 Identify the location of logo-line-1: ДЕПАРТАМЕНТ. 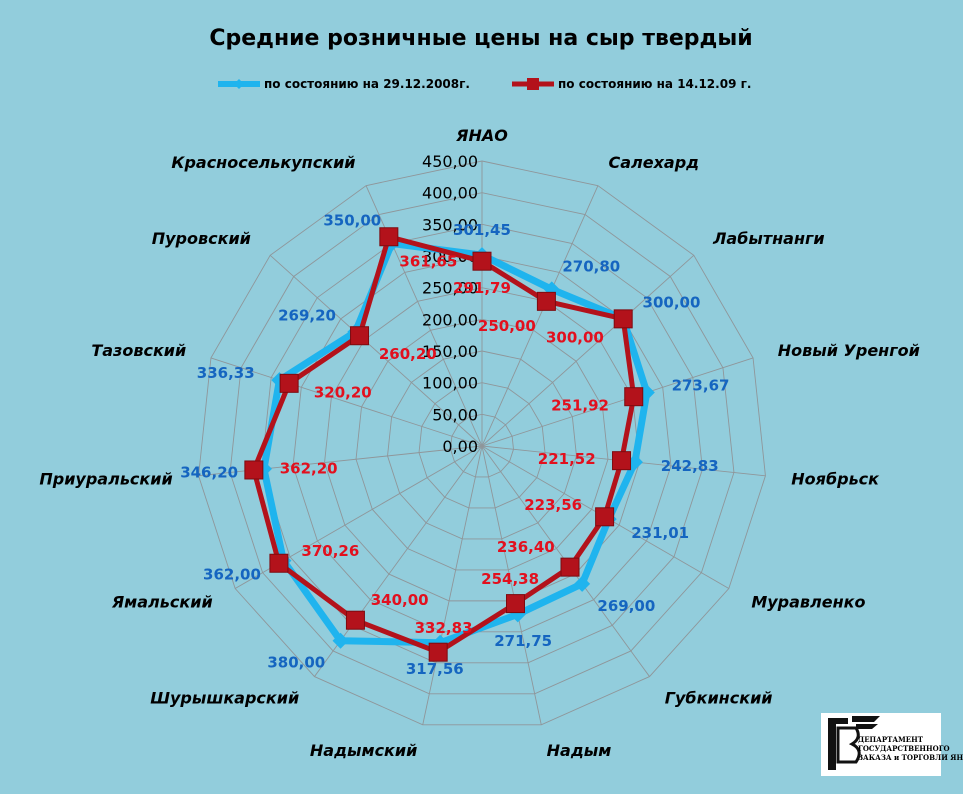
(891, 739).